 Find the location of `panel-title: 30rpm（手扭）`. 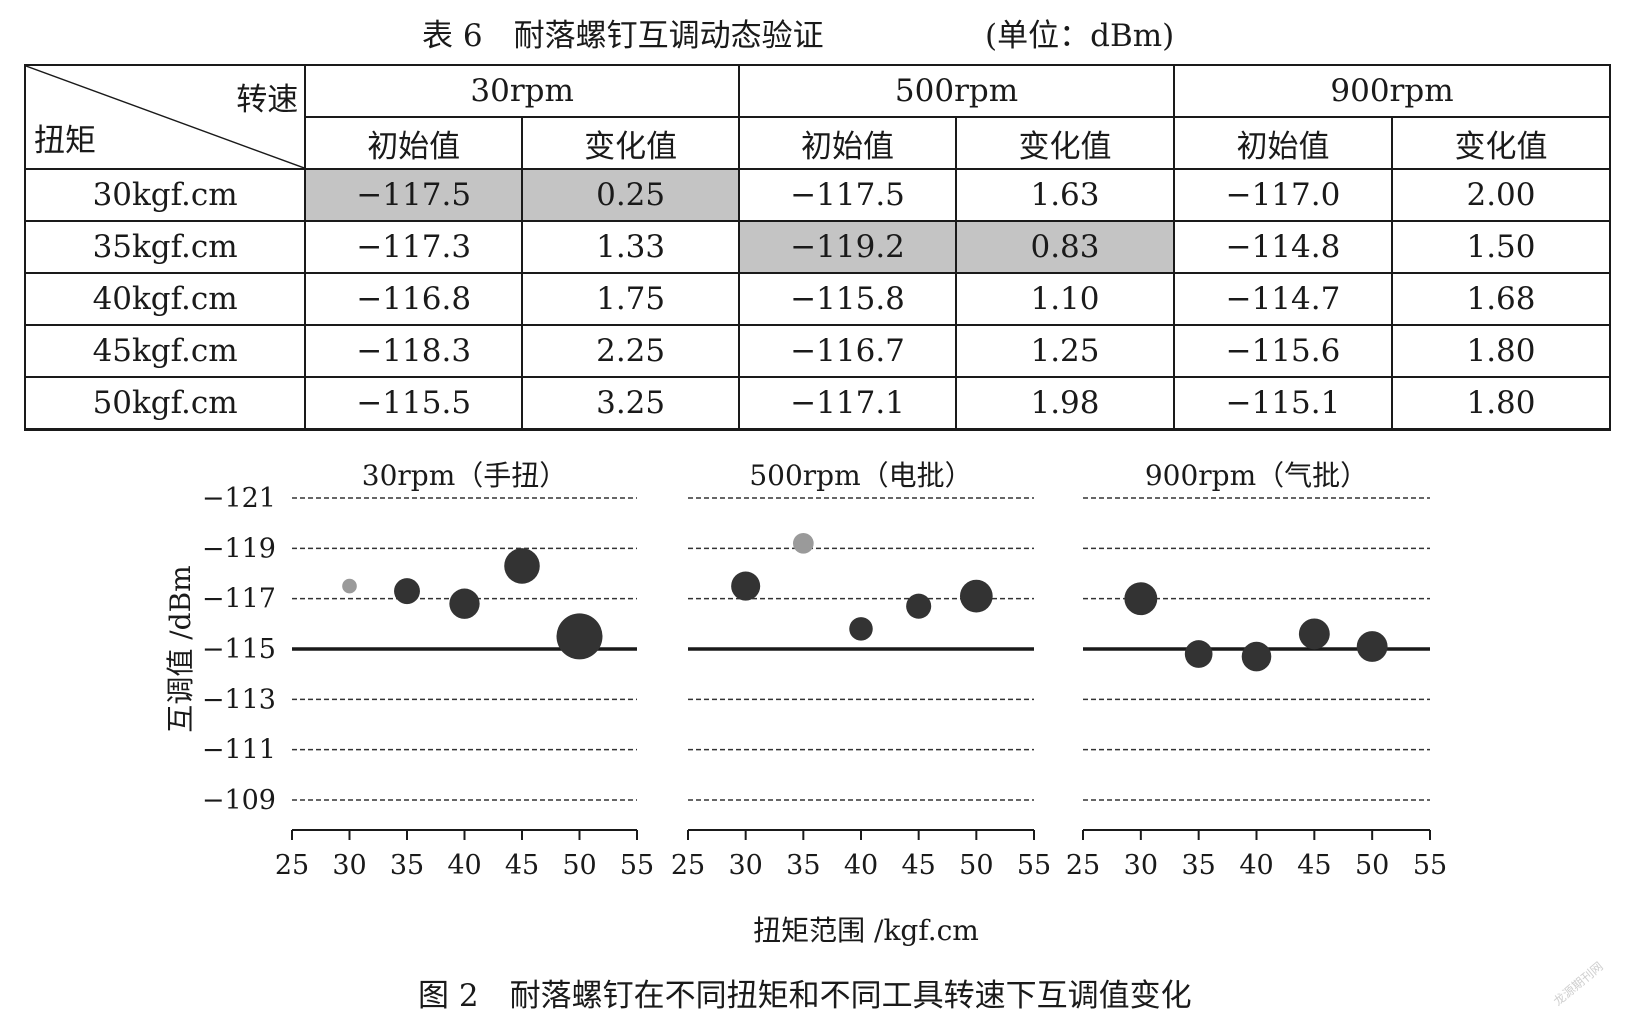

panel-title: 30rpm（手扭） is located at coordinates (465, 476).